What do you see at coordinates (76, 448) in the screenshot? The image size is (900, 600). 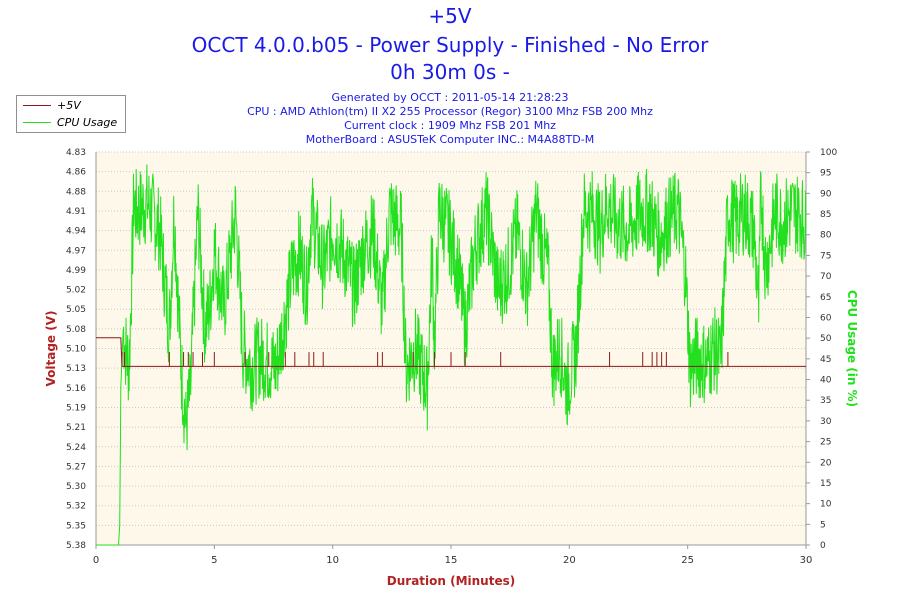 I see `y-left-tick-label: 5.24` at bounding box center [76, 448].